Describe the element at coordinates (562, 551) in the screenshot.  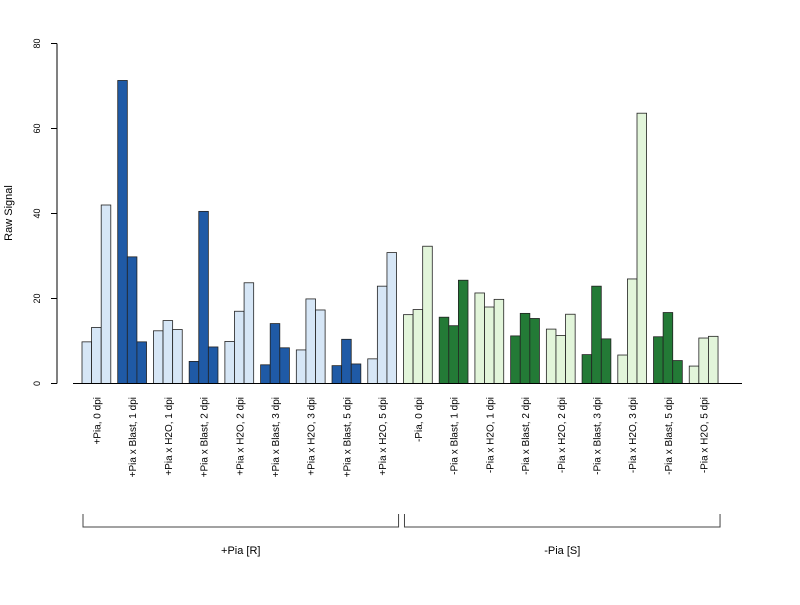
I see `group-bracket-label: -Pia [S]` at that location.